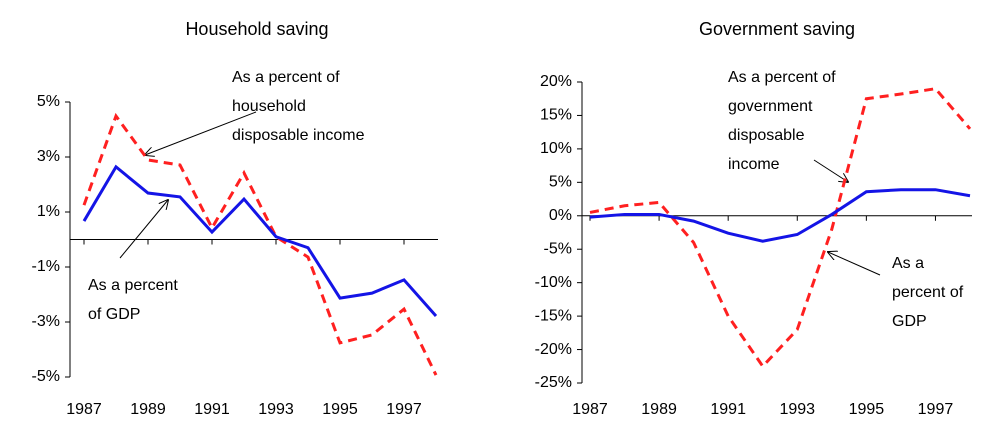 Image resolution: width=996 pixels, height=424 pixels. I want to click on annotation: household, so click(269, 106).